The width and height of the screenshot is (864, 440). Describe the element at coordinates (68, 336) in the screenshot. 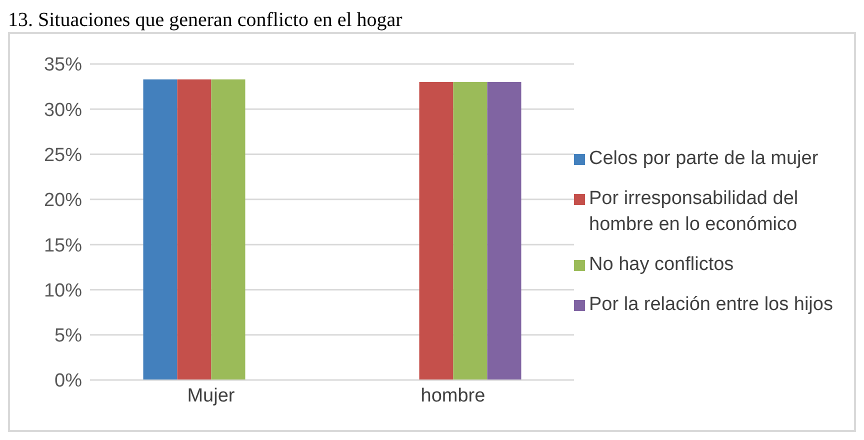

I see `y-tick-label: 5%` at that location.